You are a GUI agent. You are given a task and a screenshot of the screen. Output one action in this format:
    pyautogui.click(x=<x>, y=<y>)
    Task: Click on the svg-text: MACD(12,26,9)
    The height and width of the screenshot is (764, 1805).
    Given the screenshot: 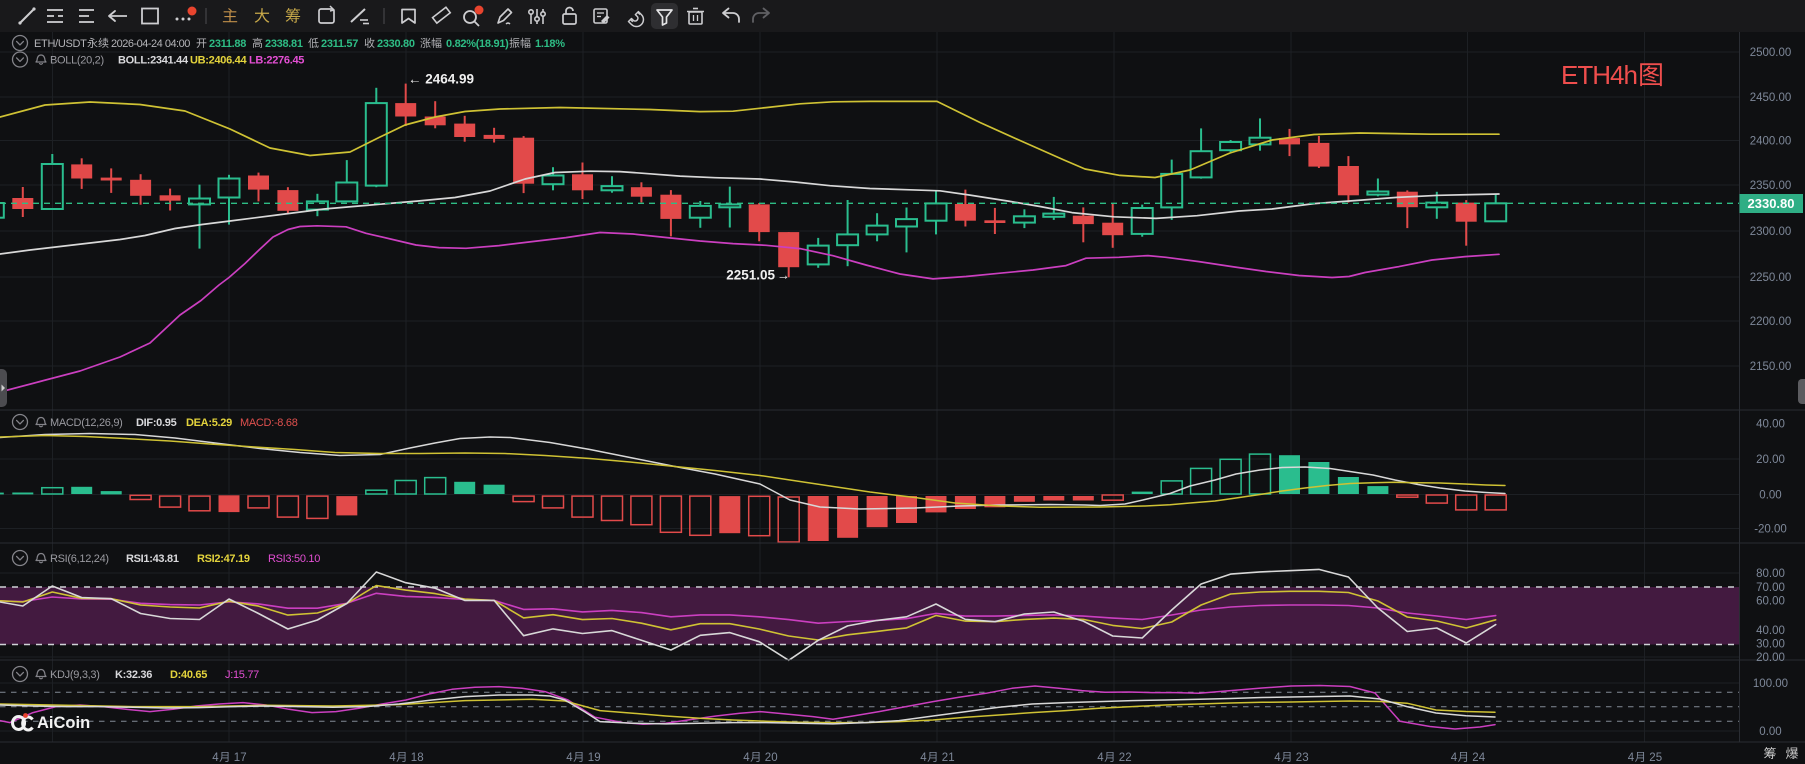 What is the action you would take?
    pyautogui.click(x=86, y=423)
    